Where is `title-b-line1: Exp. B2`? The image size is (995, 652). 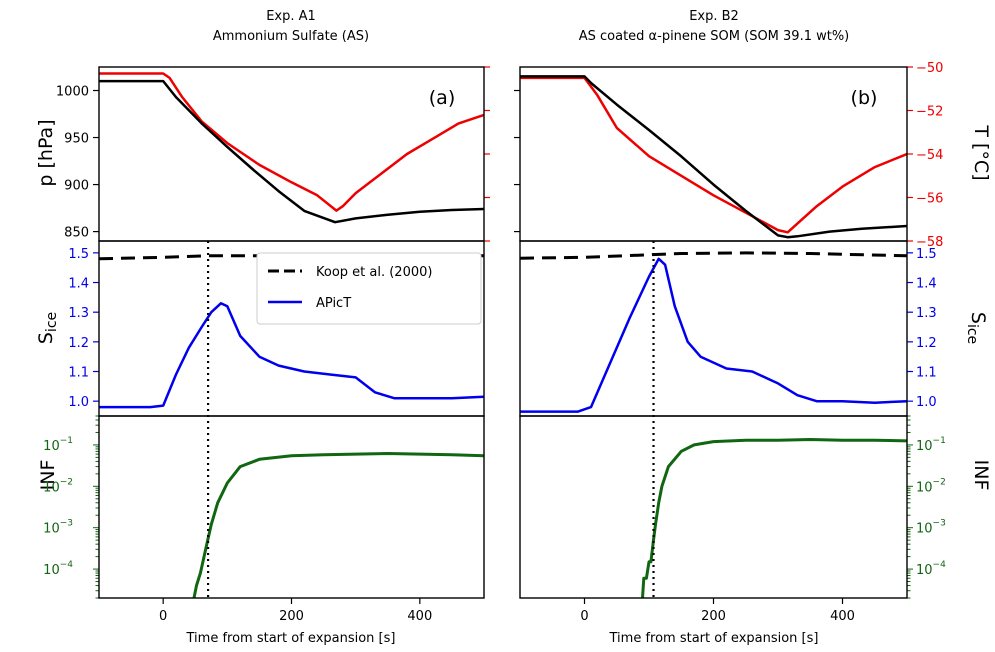
title-b-line1: Exp. B2 is located at coordinates (714, 16).